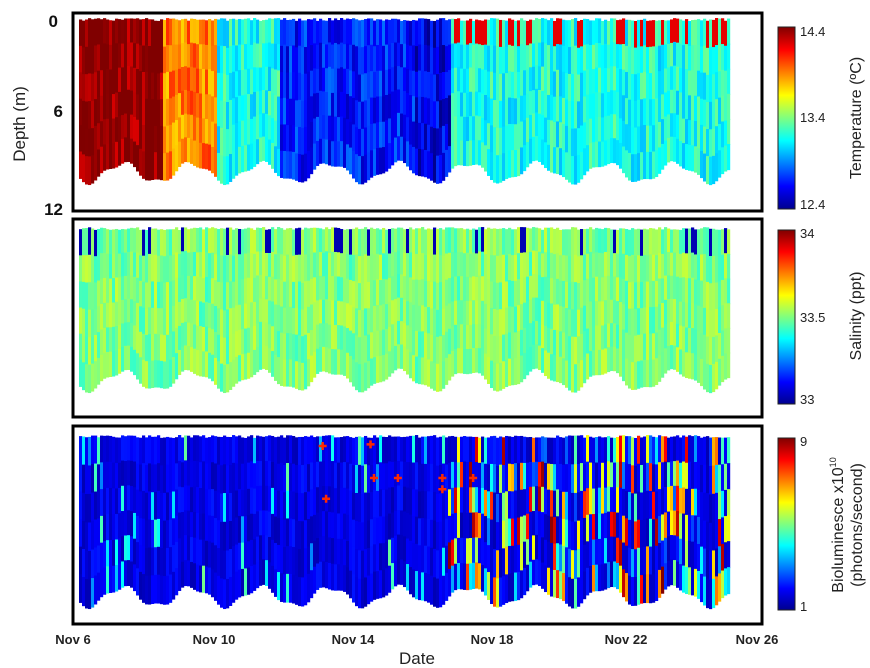  I want to click on sal-cb-tick-mid: 33.5, so click(812, 317).